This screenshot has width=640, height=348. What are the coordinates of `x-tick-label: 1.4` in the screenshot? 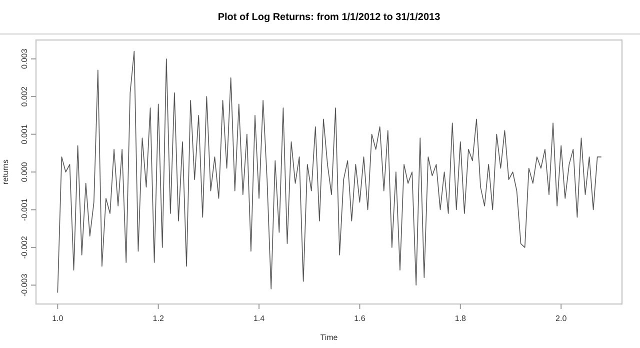 It's located at (259, 318).